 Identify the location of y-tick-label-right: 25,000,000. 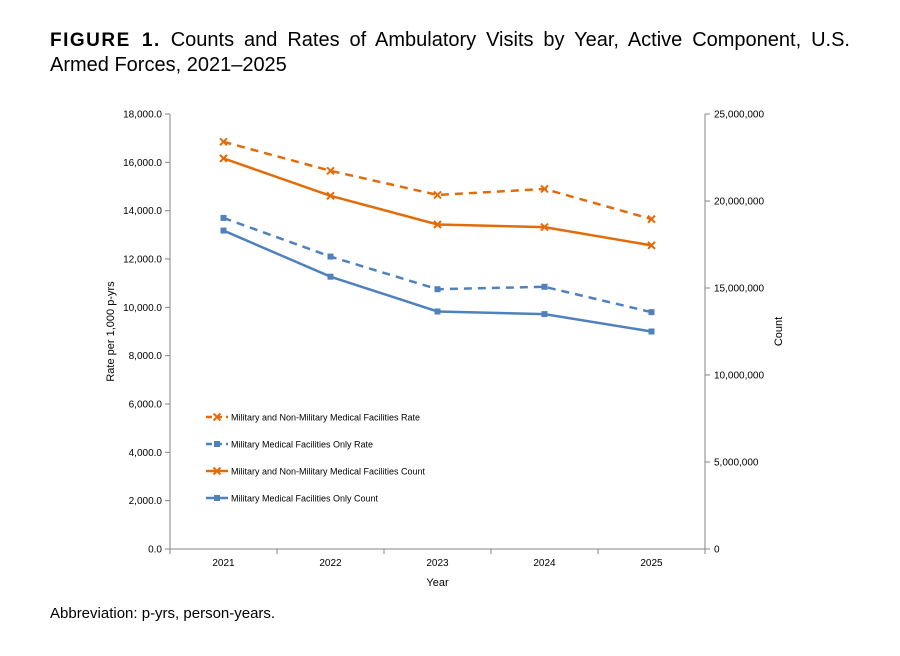
(739, 115).